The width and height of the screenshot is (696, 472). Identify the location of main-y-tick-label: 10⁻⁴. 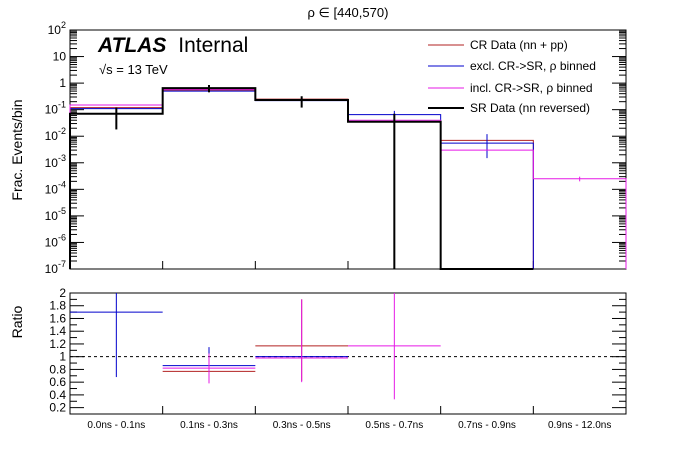
(55, 187).